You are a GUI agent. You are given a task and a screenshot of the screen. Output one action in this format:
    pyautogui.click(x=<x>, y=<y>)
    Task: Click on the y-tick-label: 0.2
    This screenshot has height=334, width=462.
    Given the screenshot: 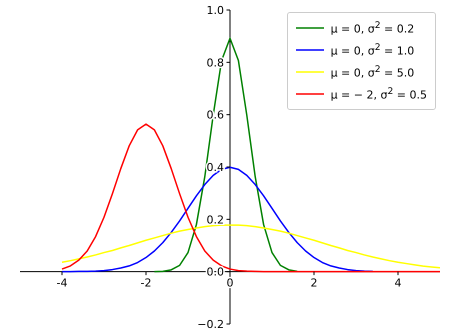 What is the action you would take?
    pyautogui.click(x=215, y=219)
    